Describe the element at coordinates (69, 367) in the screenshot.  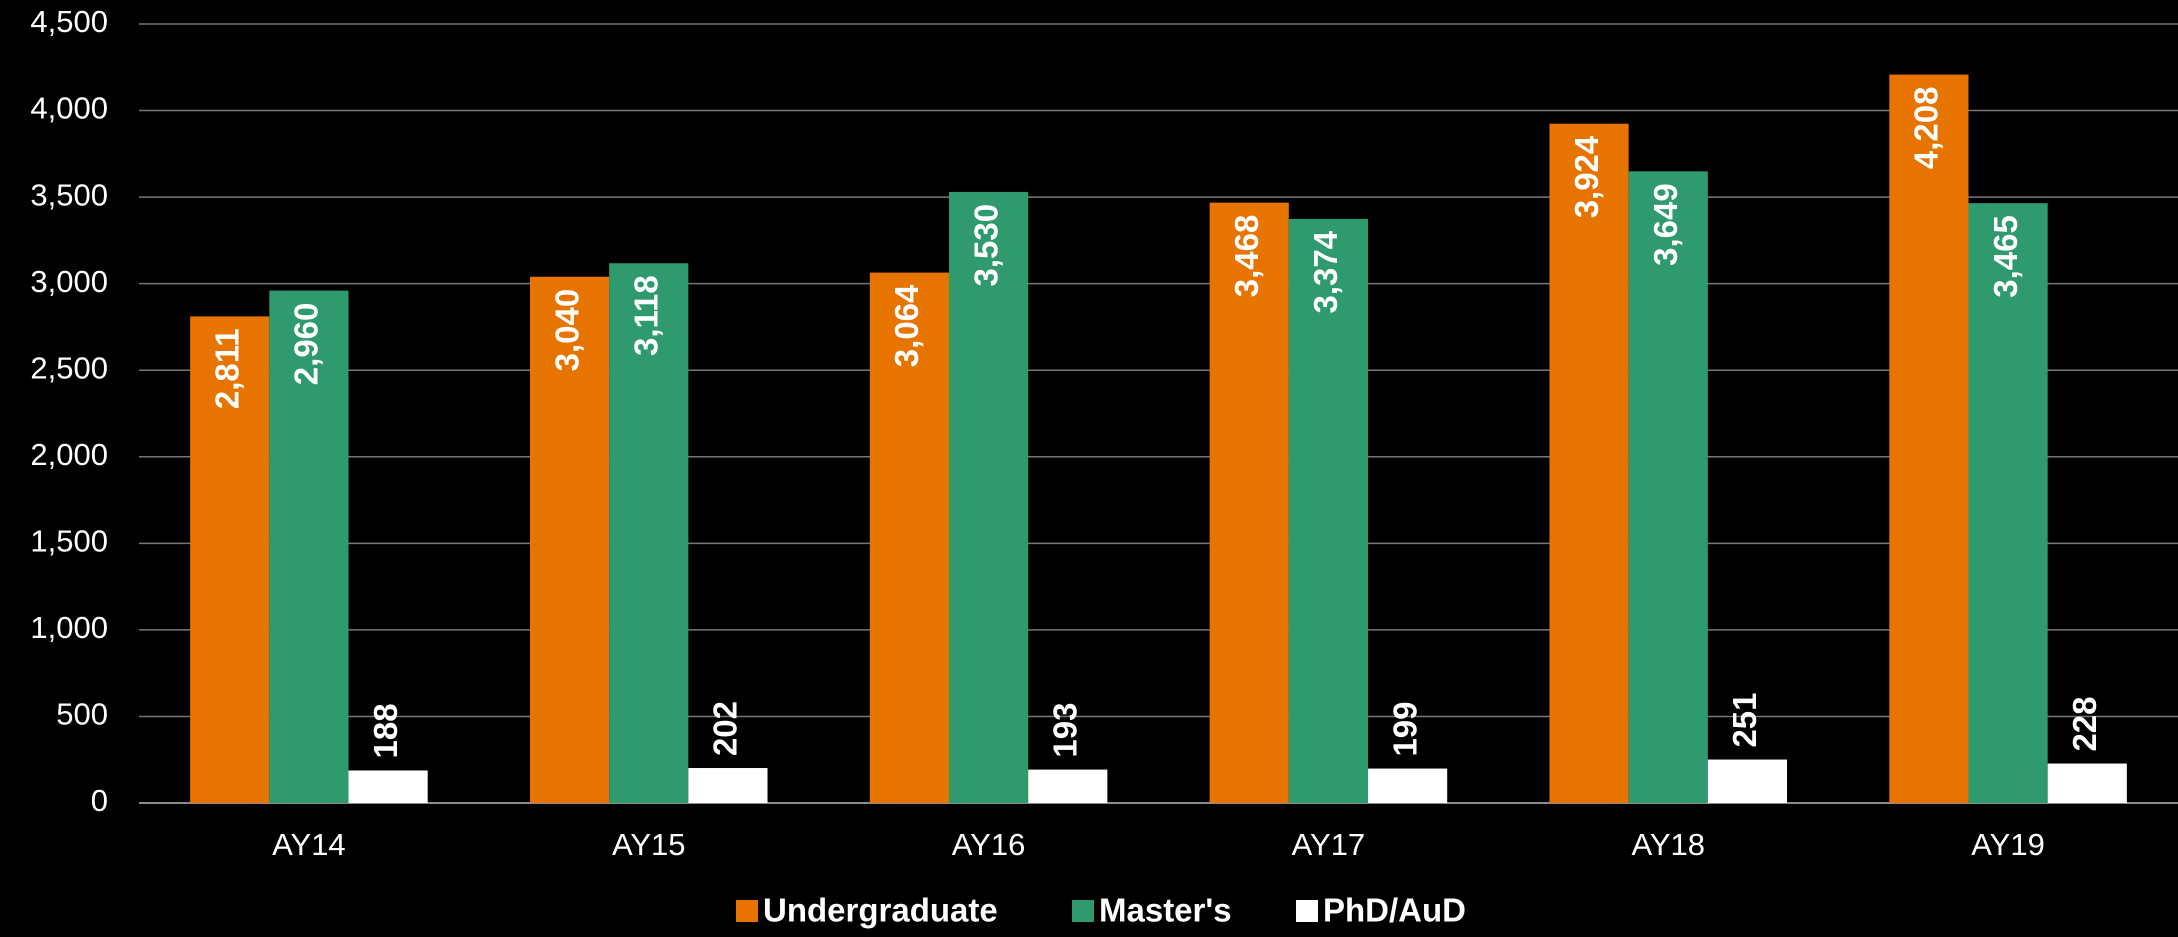
I see `y-tick-label: 2,500` at that location.